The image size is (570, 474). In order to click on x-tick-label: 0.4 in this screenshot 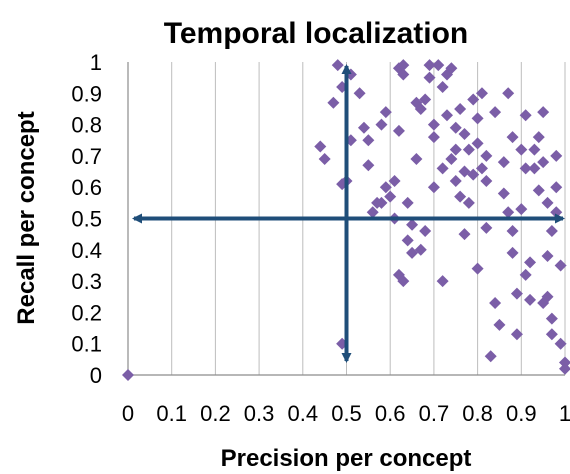, I will do `click(303, 413)`.